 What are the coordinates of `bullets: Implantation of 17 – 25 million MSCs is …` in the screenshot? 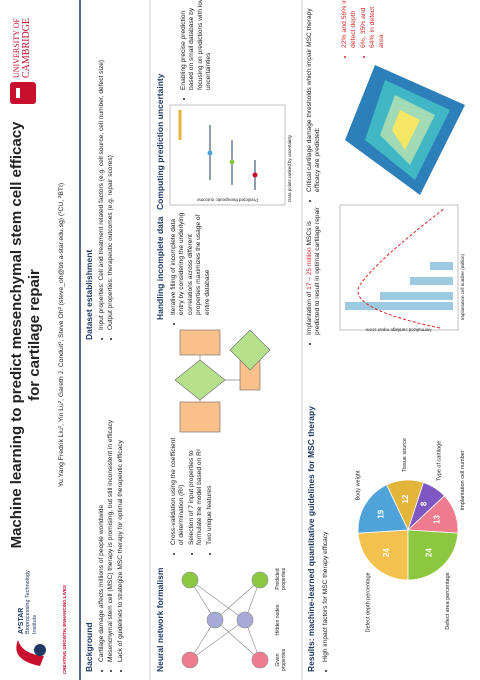 It's located at (315, 272).